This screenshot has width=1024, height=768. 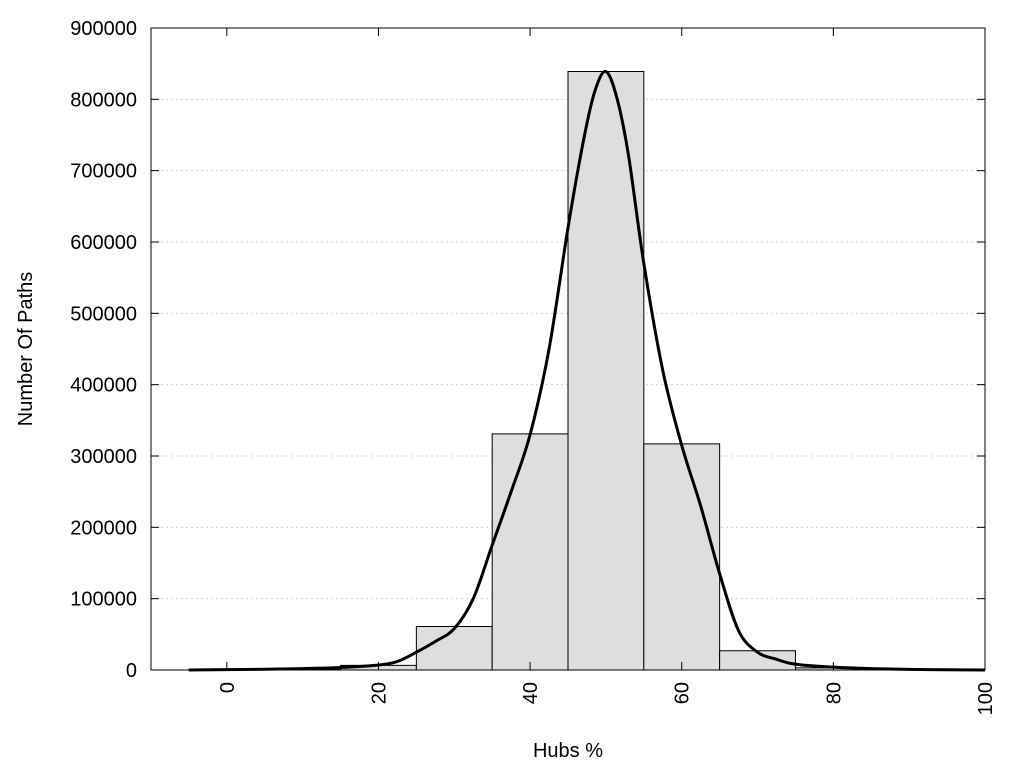 What do you see at coordinates (531, 693) in the screenshot?
I see `x-tick-label: 40` at bounding box center [531, 693].